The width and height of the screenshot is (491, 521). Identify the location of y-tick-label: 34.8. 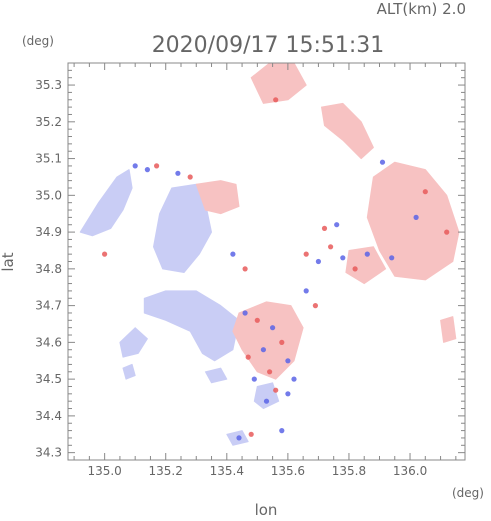
(48, 269).